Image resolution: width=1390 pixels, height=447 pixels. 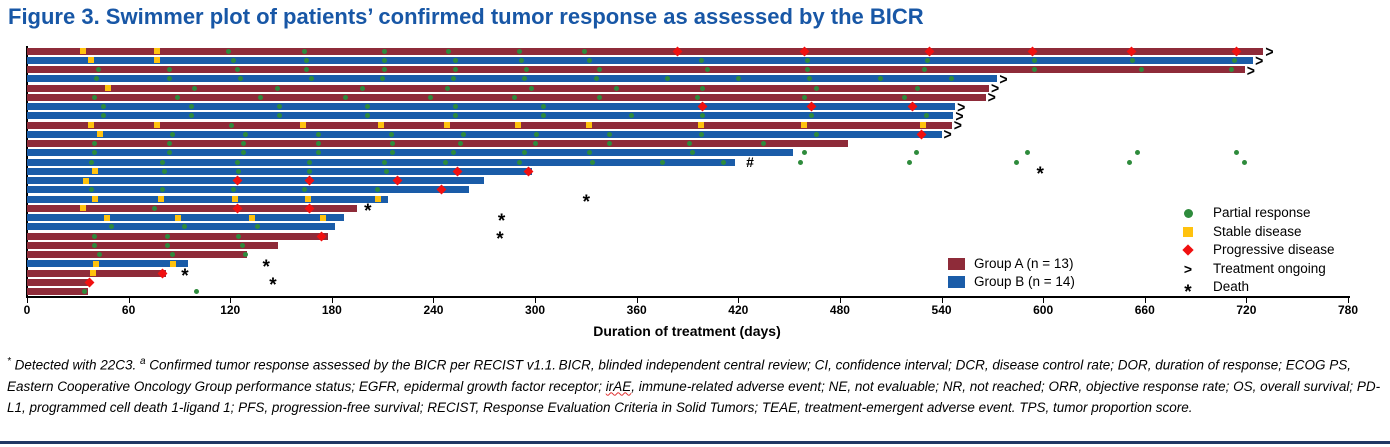 I want to click on legend-item: * Death, so click(x=695, y=290).